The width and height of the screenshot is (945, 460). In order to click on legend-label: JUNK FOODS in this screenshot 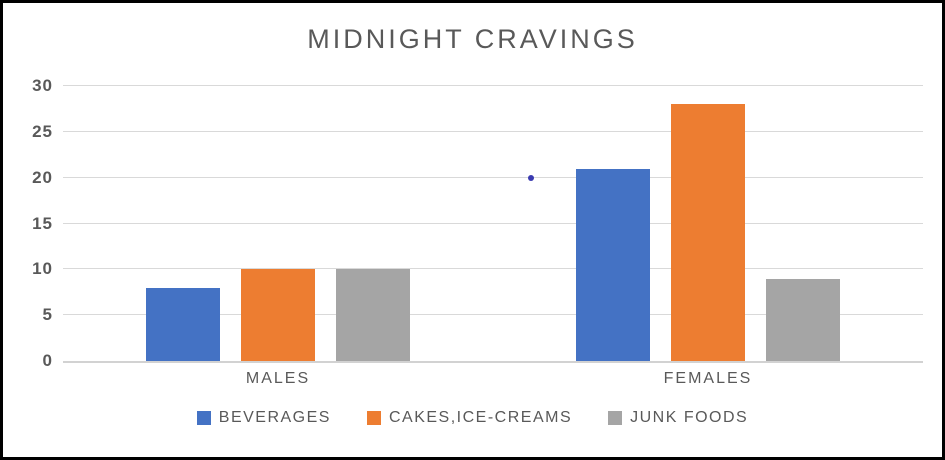, I will do `click(689, 417)`.